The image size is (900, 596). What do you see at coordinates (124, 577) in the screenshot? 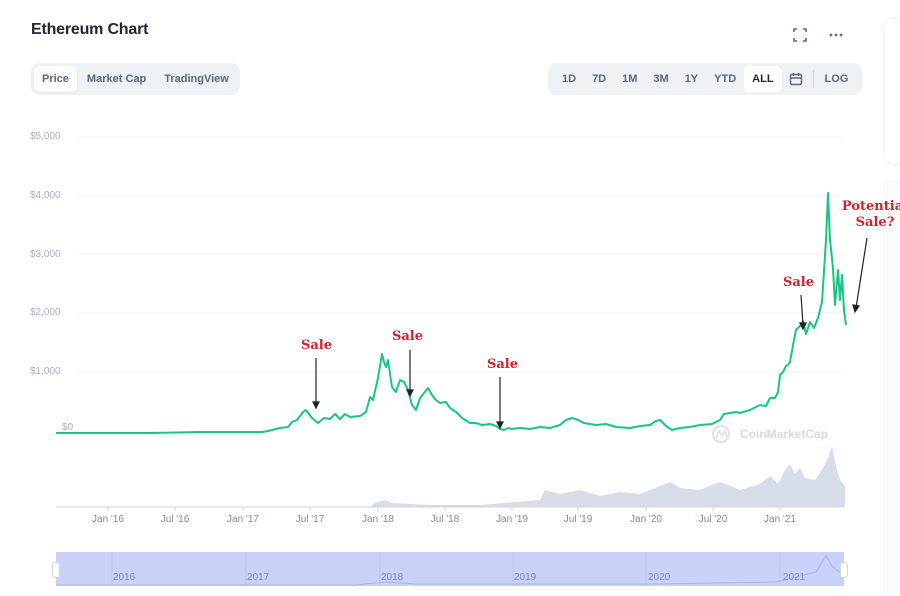
I see `navigator-year: 2016` at bounding box center [124, 577].